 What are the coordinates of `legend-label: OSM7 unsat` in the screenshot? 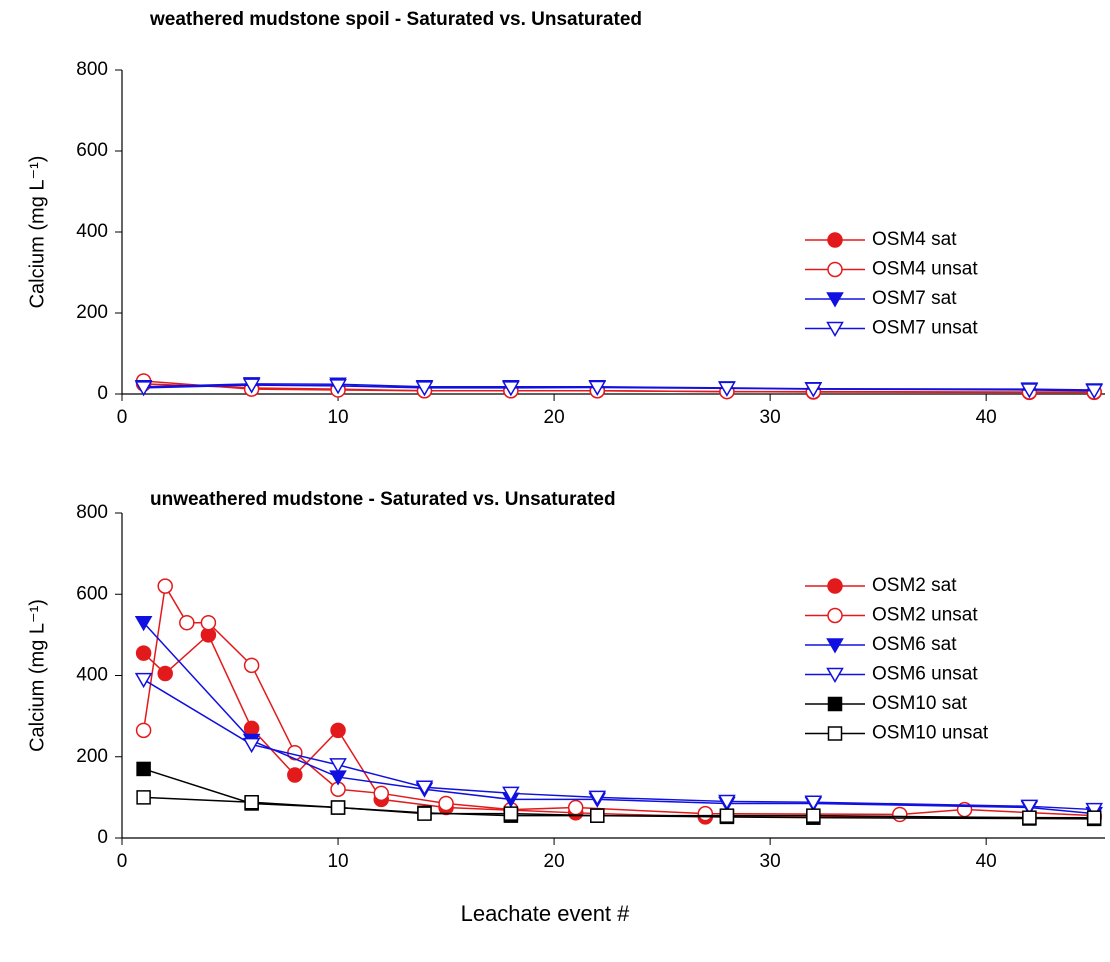 It's located at (925, 328).